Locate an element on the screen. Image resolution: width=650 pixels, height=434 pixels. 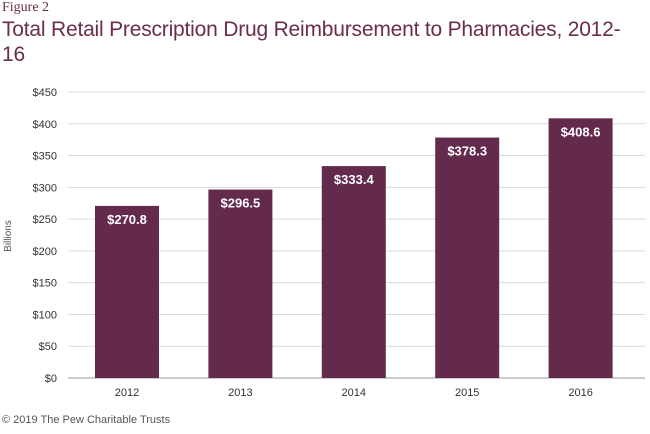
x-tick-label: 2012 is located at coordinates (127, 393).